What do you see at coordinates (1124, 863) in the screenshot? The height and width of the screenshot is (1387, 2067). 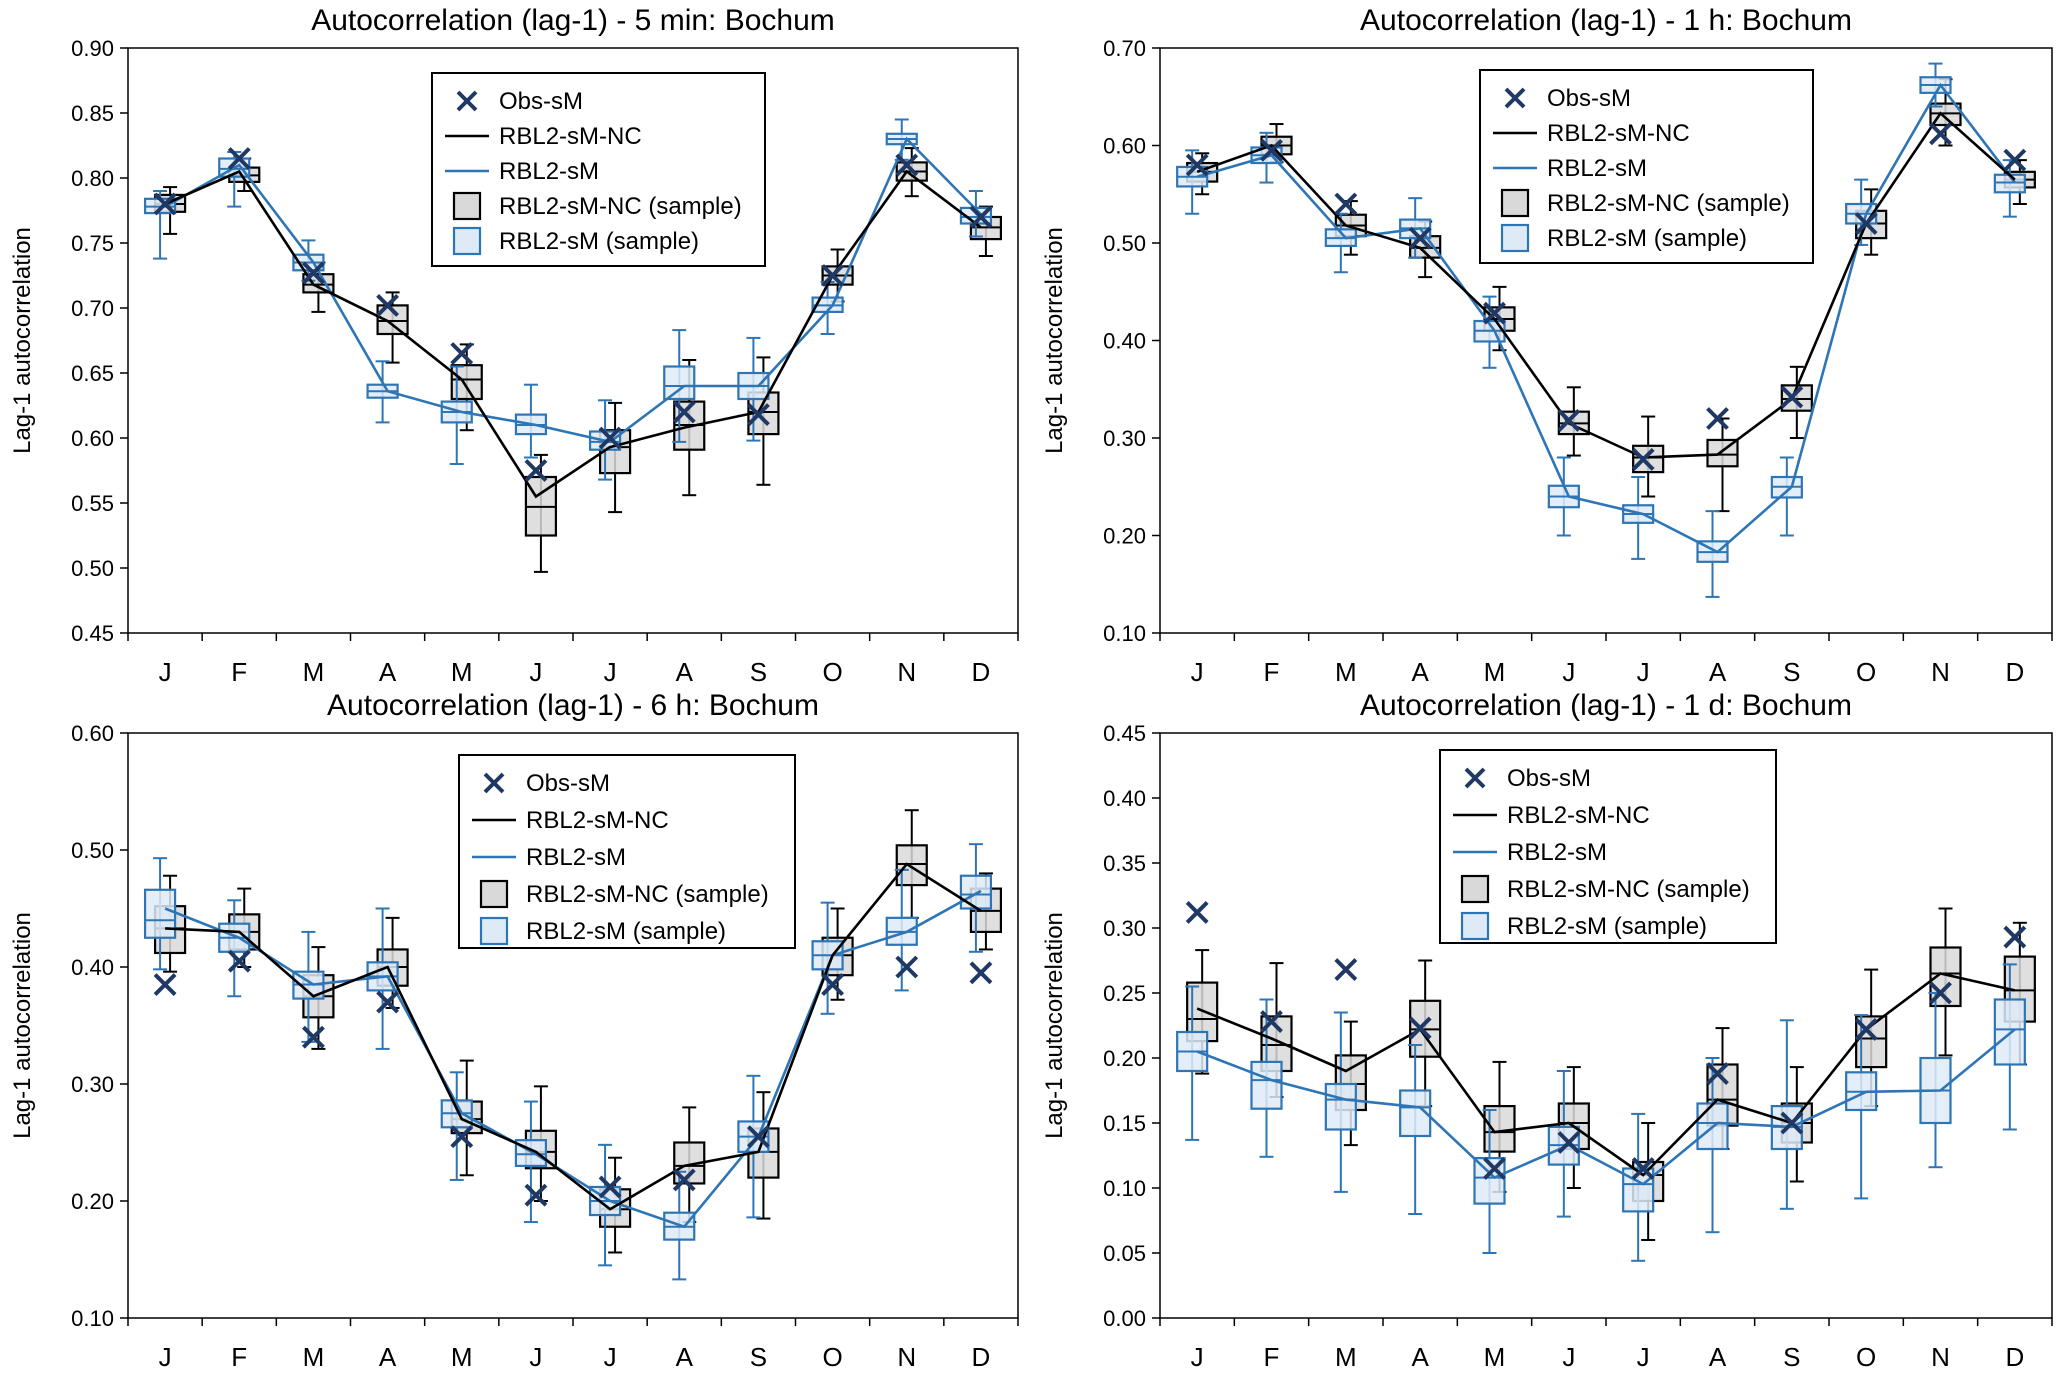 I see `y-tick-label: 0.35` at bounding box center [1124, 863].